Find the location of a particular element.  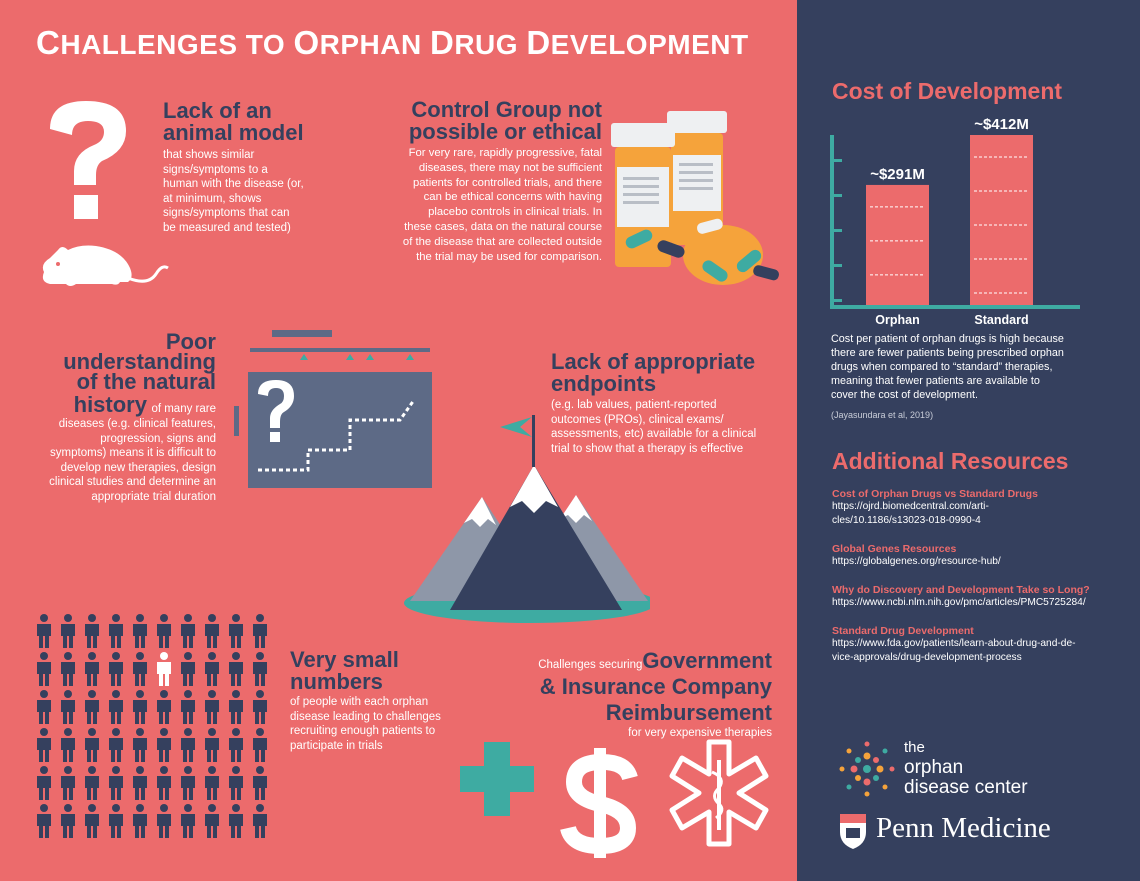

medical-cross-icon is located at coordinates (497, 779).